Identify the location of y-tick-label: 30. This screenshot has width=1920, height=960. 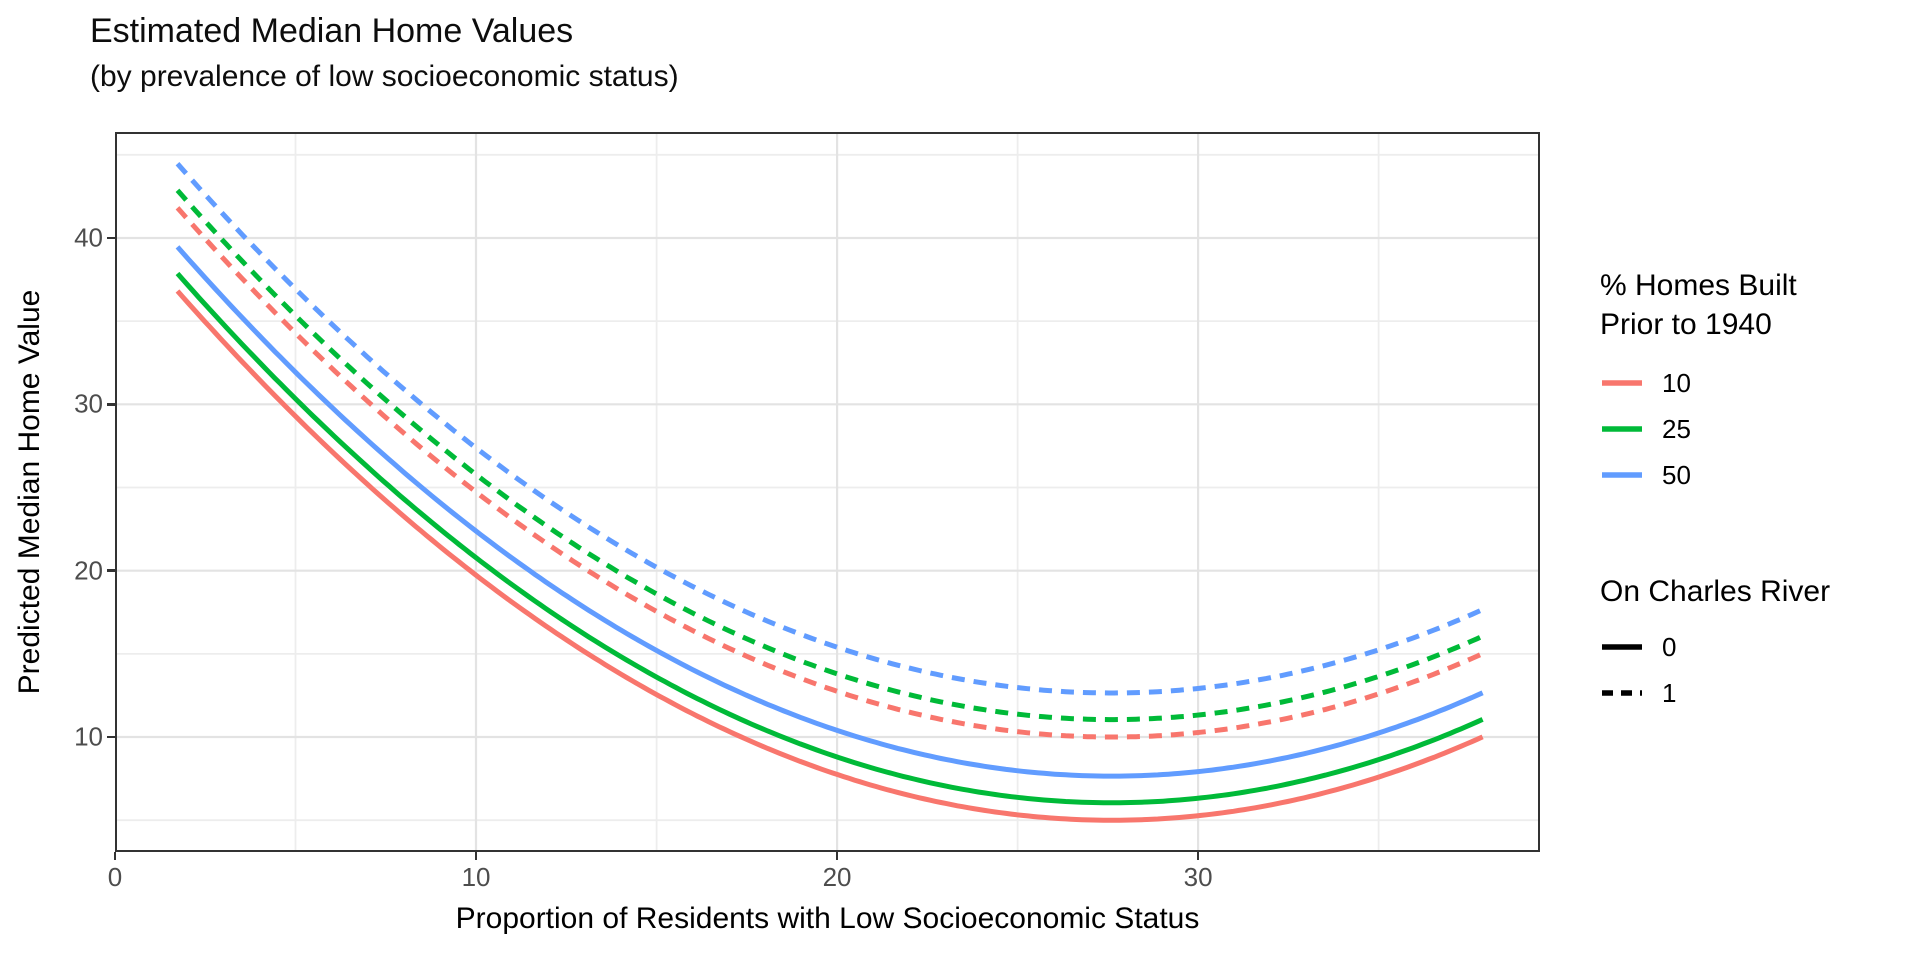
(88, 403).